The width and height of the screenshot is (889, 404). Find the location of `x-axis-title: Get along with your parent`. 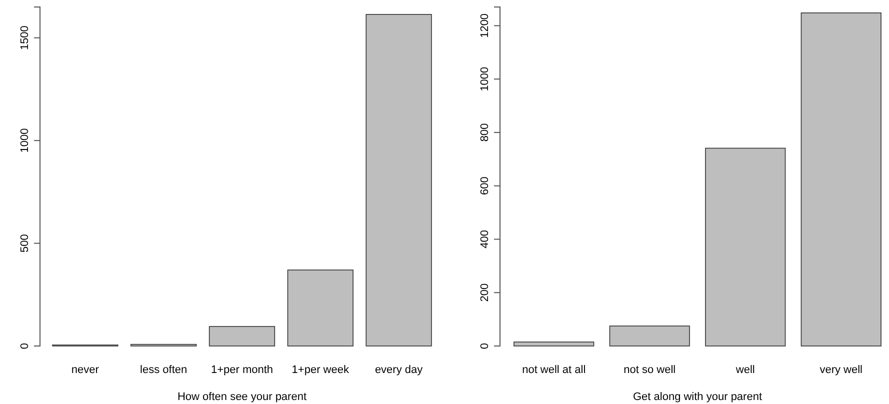

x-axis-title: Get along with your parent is located at coordinates (697, 397).